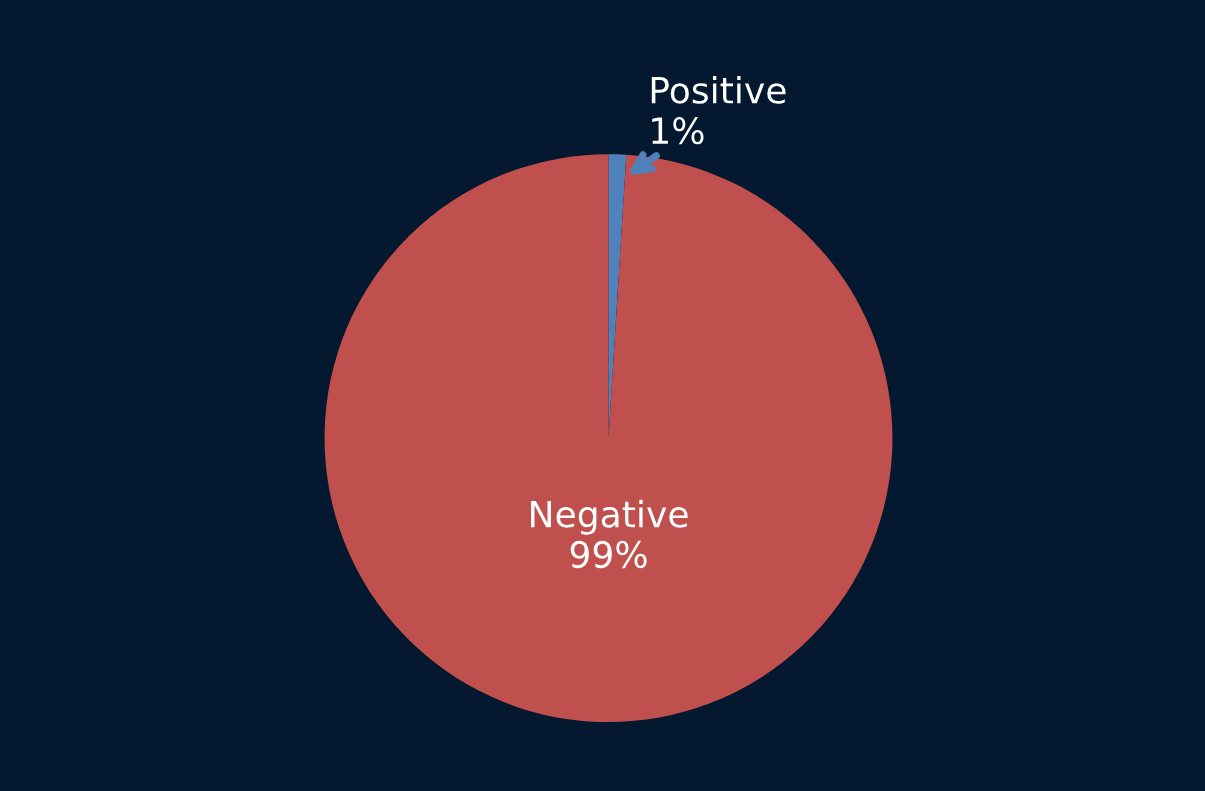  Describe the element at coordinates (718, 89) in the screenshot. I see `slice-label: Positive` at that location.